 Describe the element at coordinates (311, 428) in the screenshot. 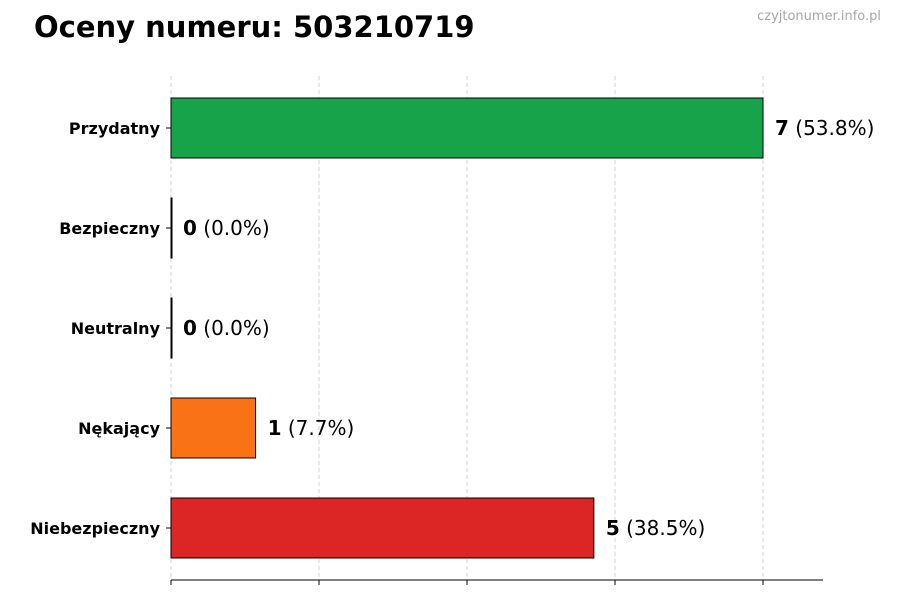

I see `value-label: 1 (7.7%)` at that location.